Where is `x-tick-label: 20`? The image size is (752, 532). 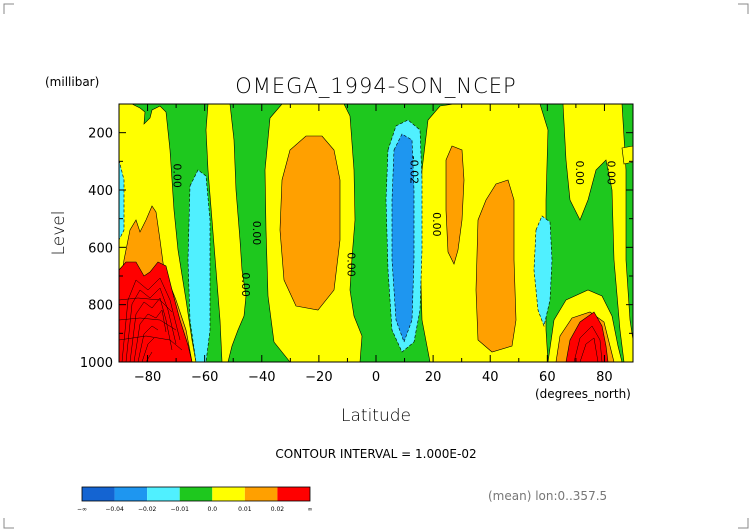
x-tick-label: 20 is located at coordinates (433, 377).